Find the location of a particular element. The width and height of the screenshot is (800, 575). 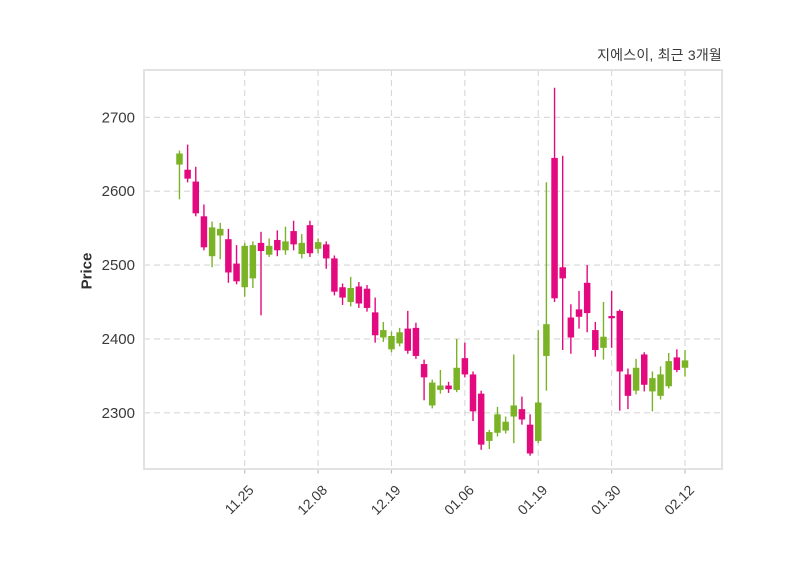

chart-title: 지에스이, 최근 3개월 is located at coordinates (659, 55).